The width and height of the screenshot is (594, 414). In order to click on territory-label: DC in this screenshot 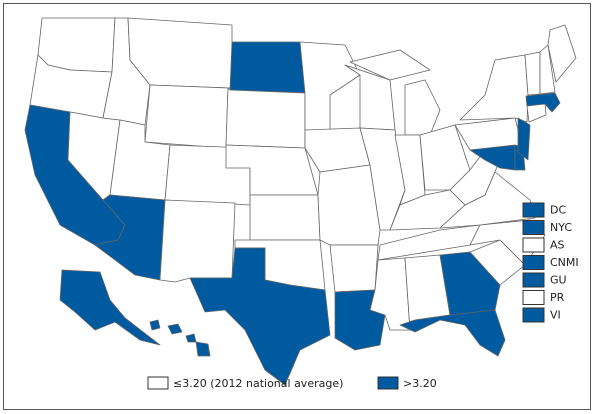, I will do `click(558, 210)`.